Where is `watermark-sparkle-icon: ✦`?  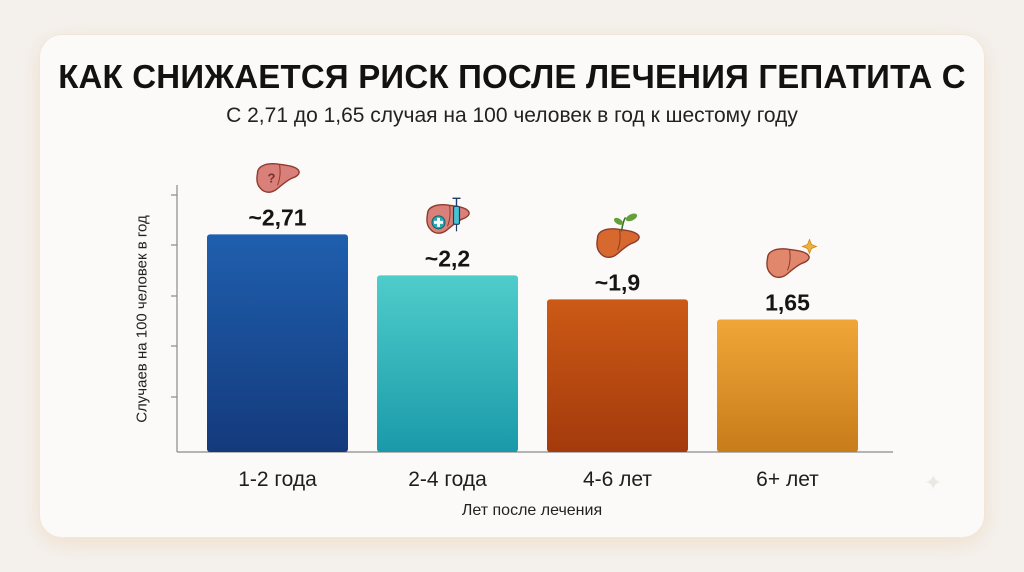 watermark-sparkle-icon: ✦ is located at coordinates (933, 482).